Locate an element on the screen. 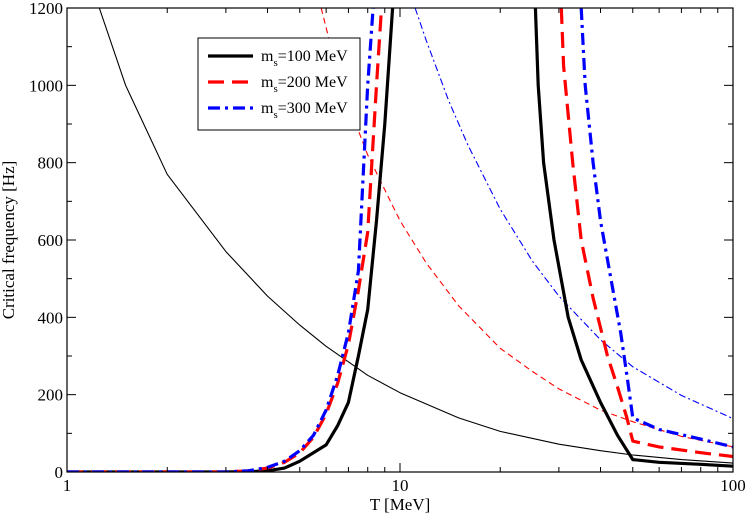  y-tick-label: 200 is located at coordinates (51, 395).